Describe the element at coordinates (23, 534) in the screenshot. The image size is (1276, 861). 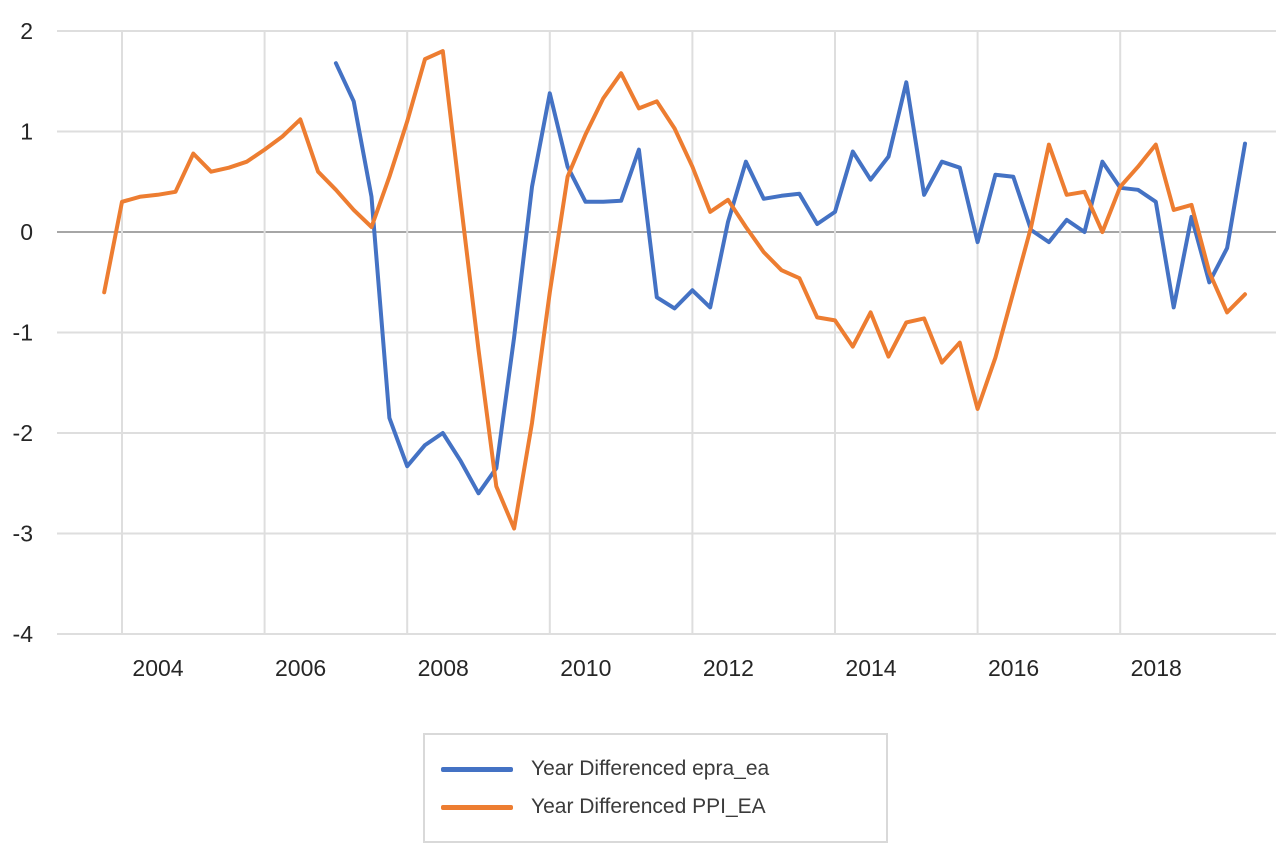
I see `y-tick-label: -3` at that location.